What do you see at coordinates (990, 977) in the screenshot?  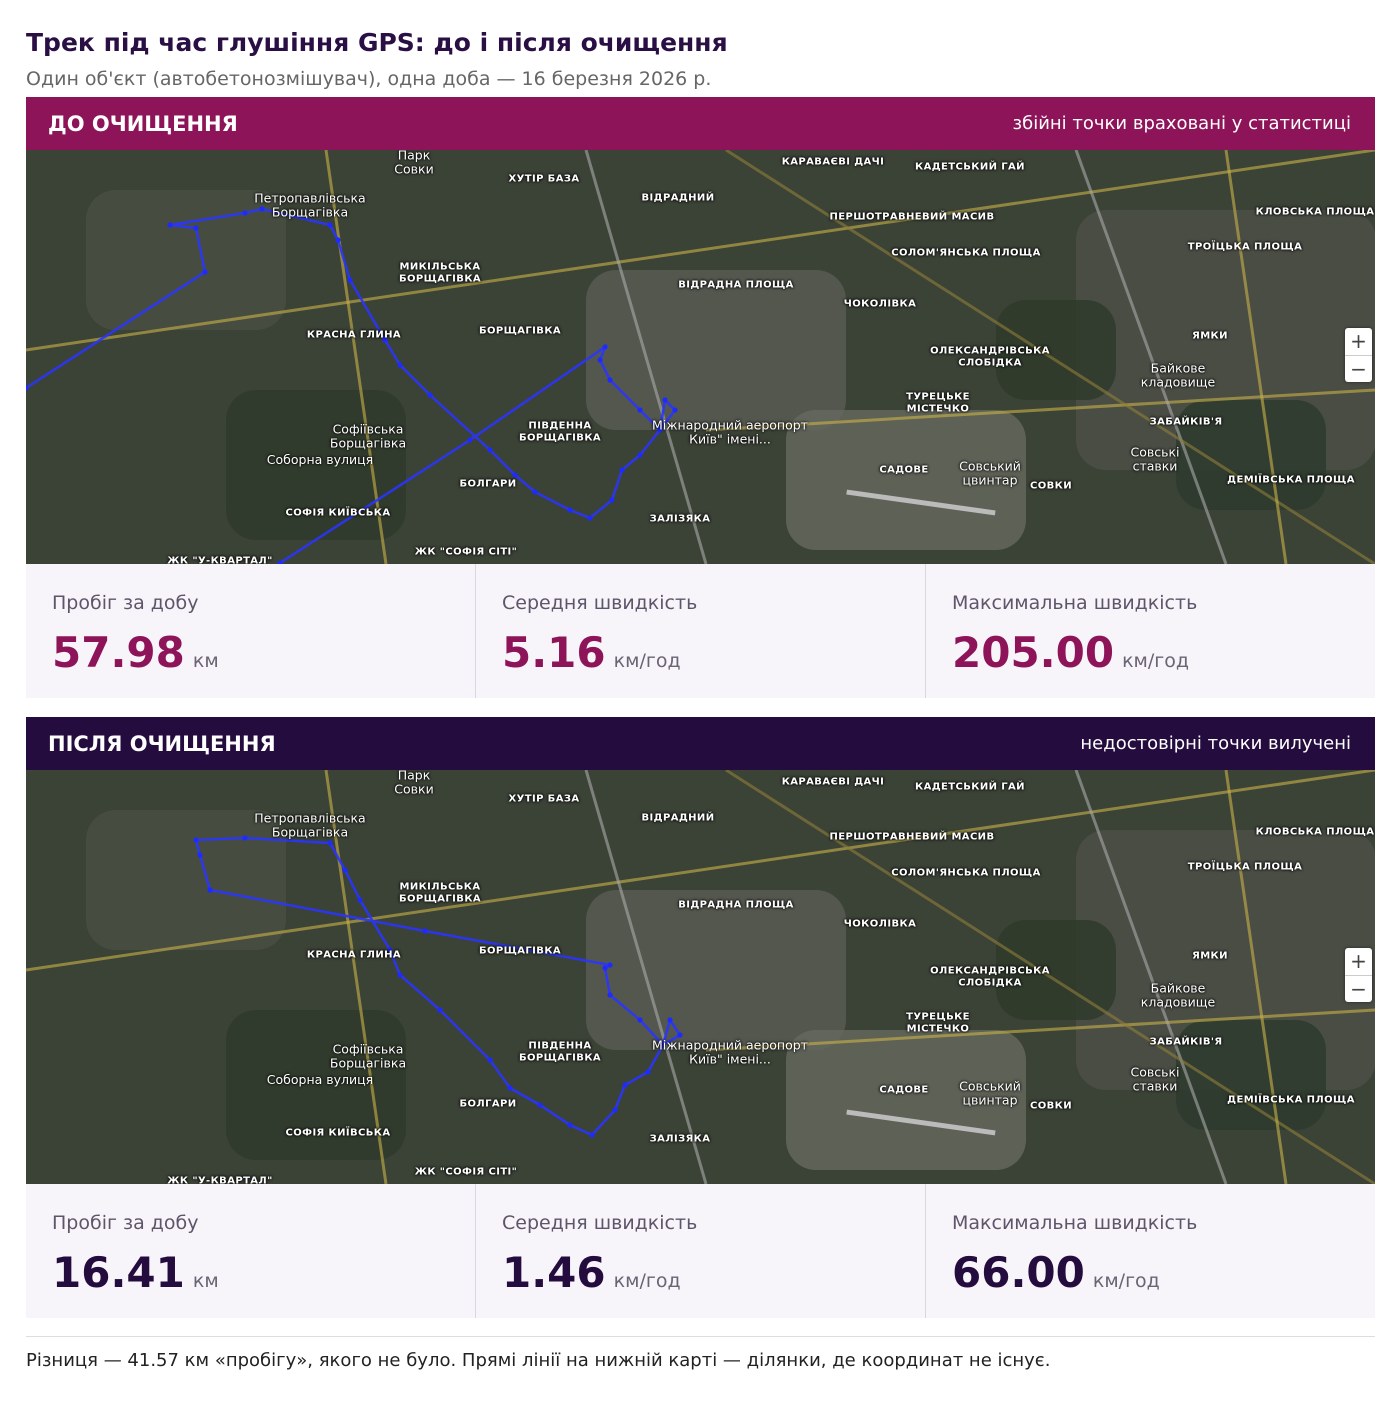 I see `map-label: ОЛЕКСАНДРІВСЬКА СЛОБІДКА` at bounding box center [990, 977].